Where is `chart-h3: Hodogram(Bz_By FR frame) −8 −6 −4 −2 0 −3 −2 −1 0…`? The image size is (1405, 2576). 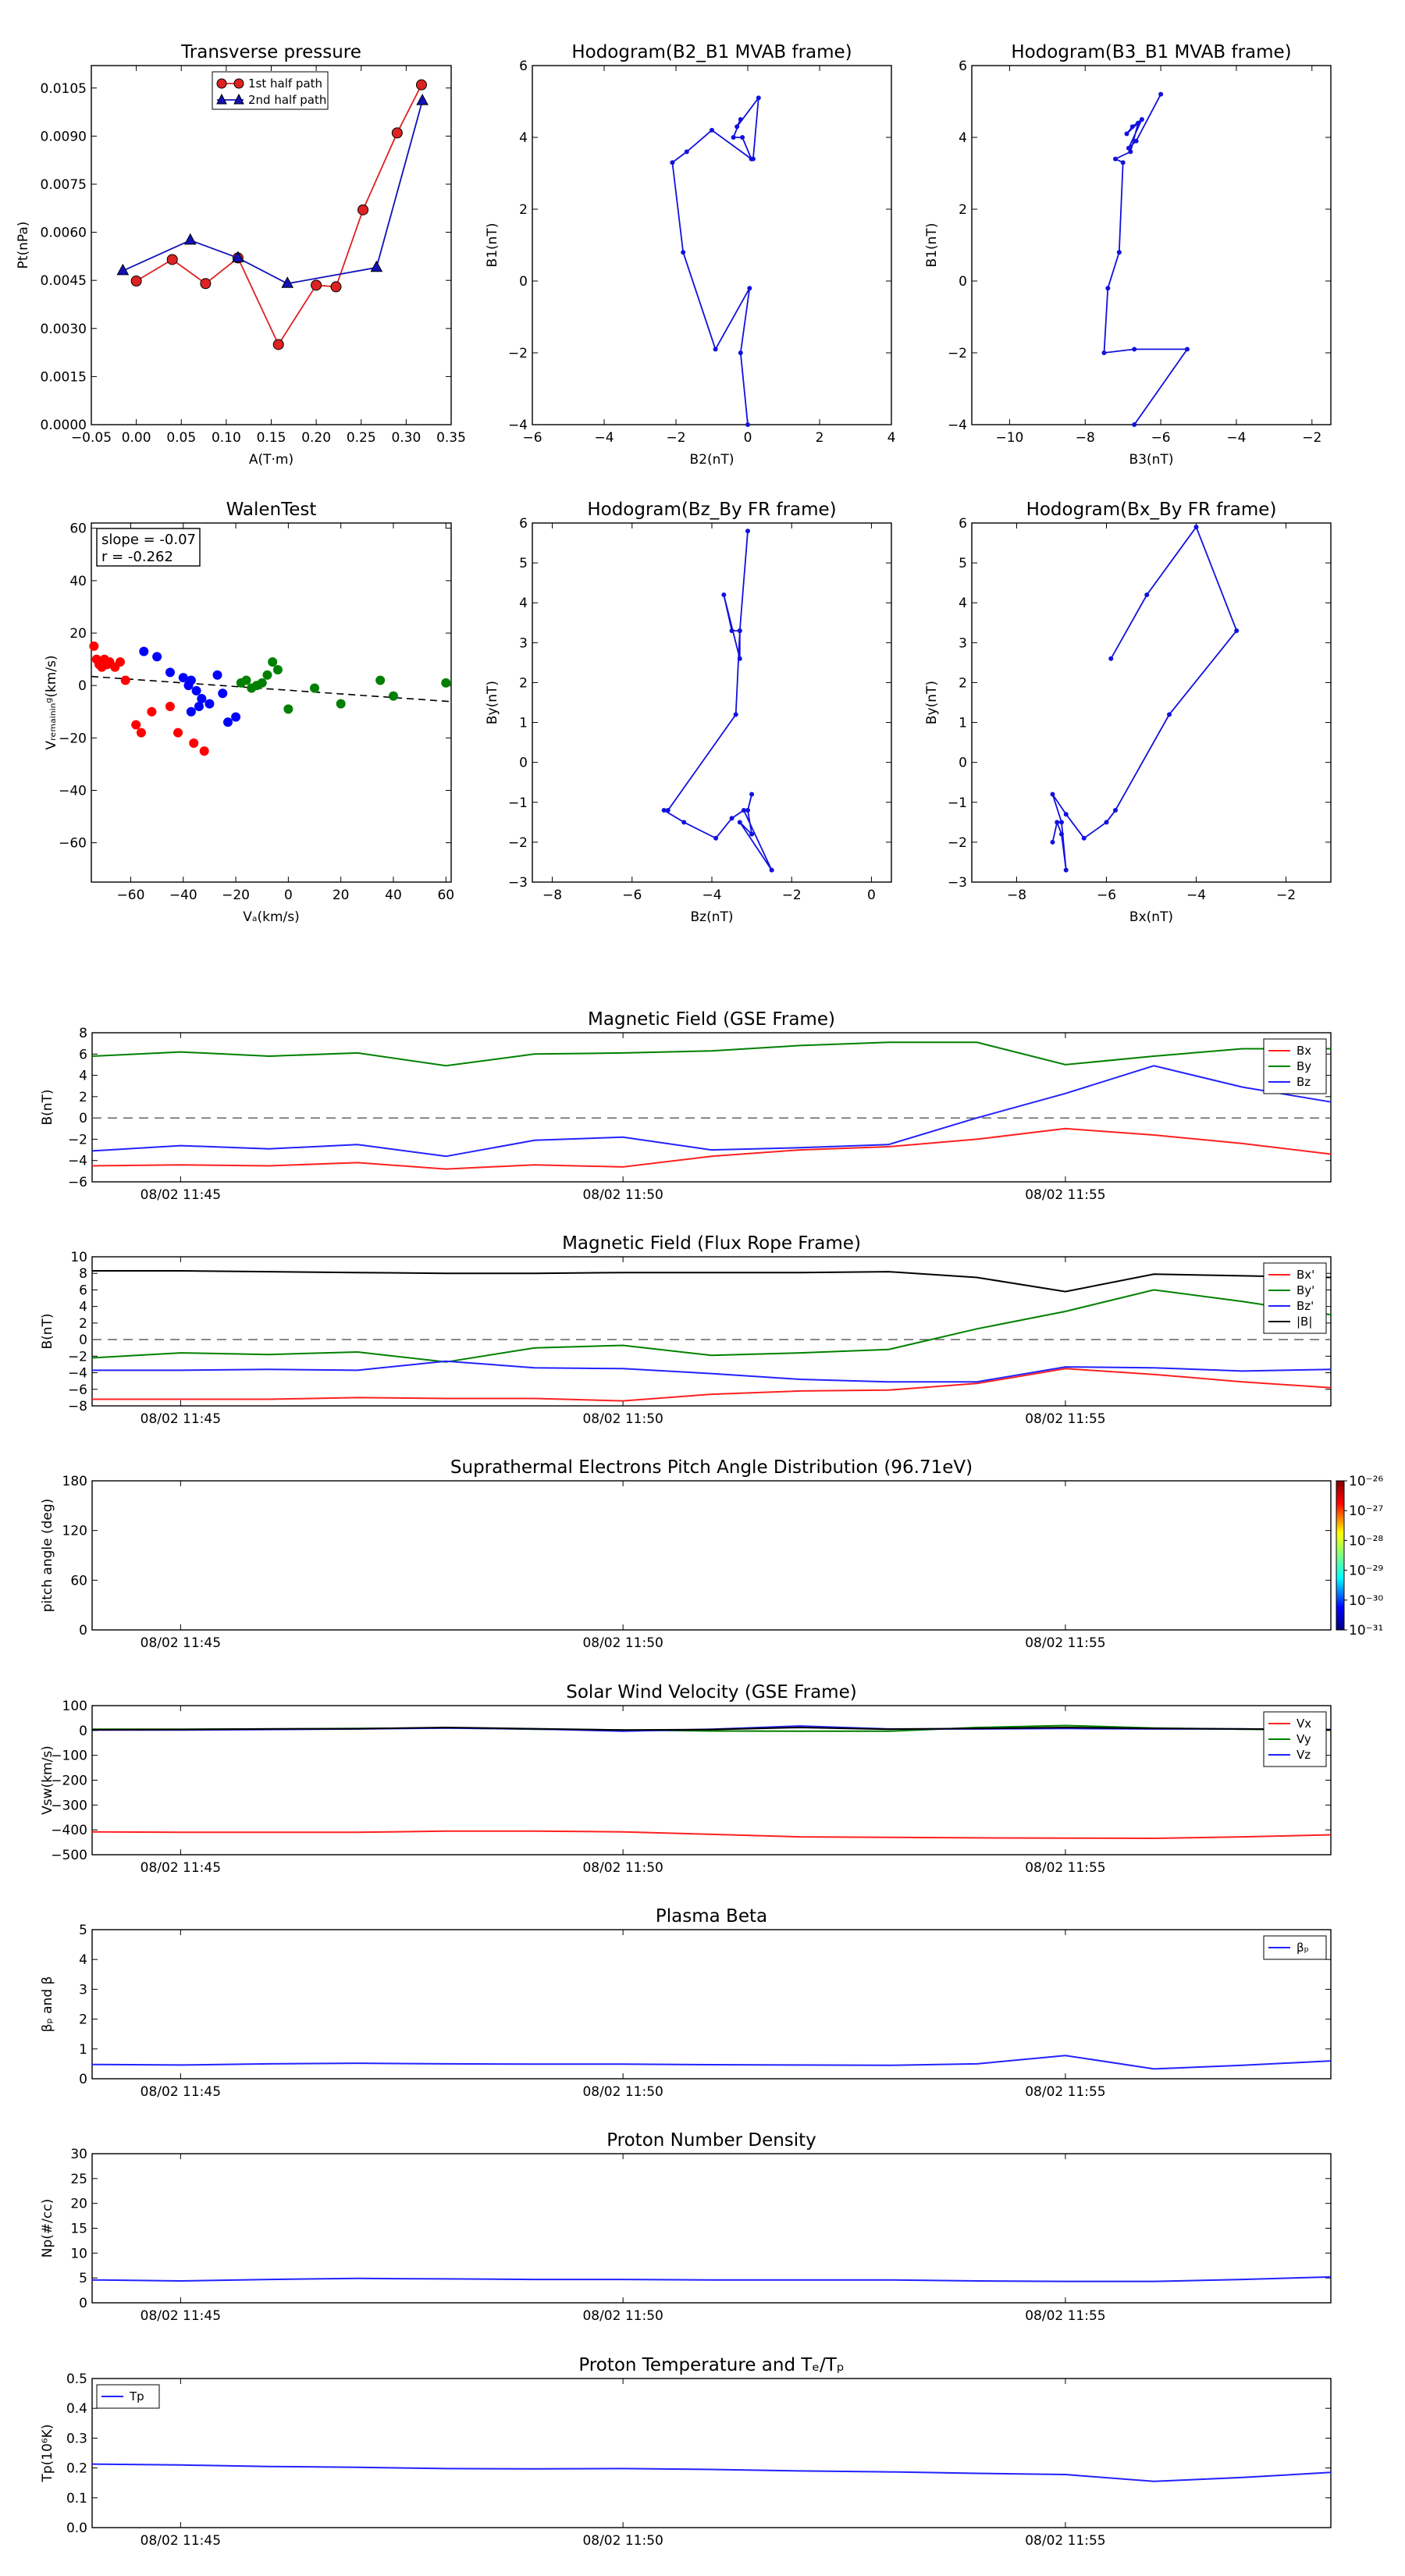 chart-h3: Hodogram(Bz_By FR frame) −8 −6 −4 −2 0 −3 −2 −1 0… is located at coordinates (688, 712).